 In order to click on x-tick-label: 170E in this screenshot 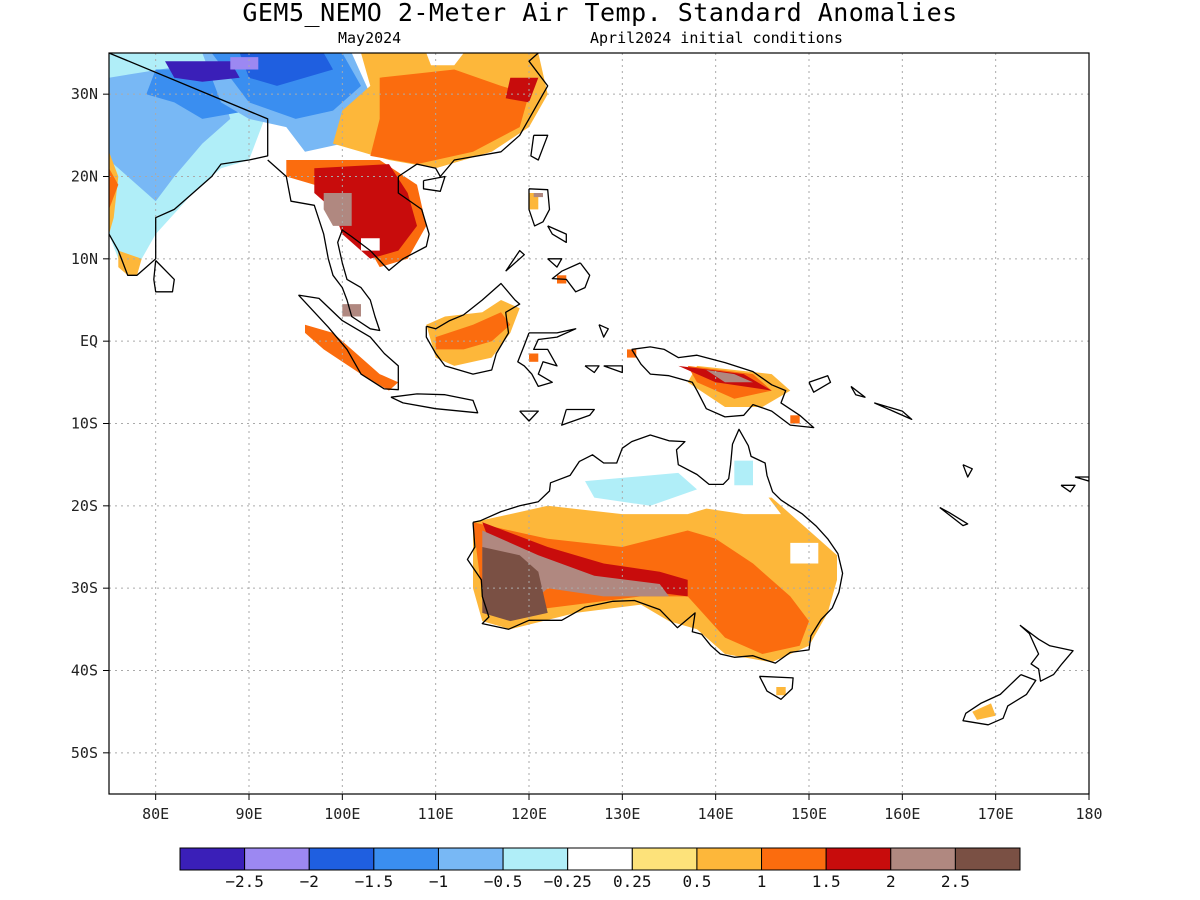, I will do `click(996, 814)`.